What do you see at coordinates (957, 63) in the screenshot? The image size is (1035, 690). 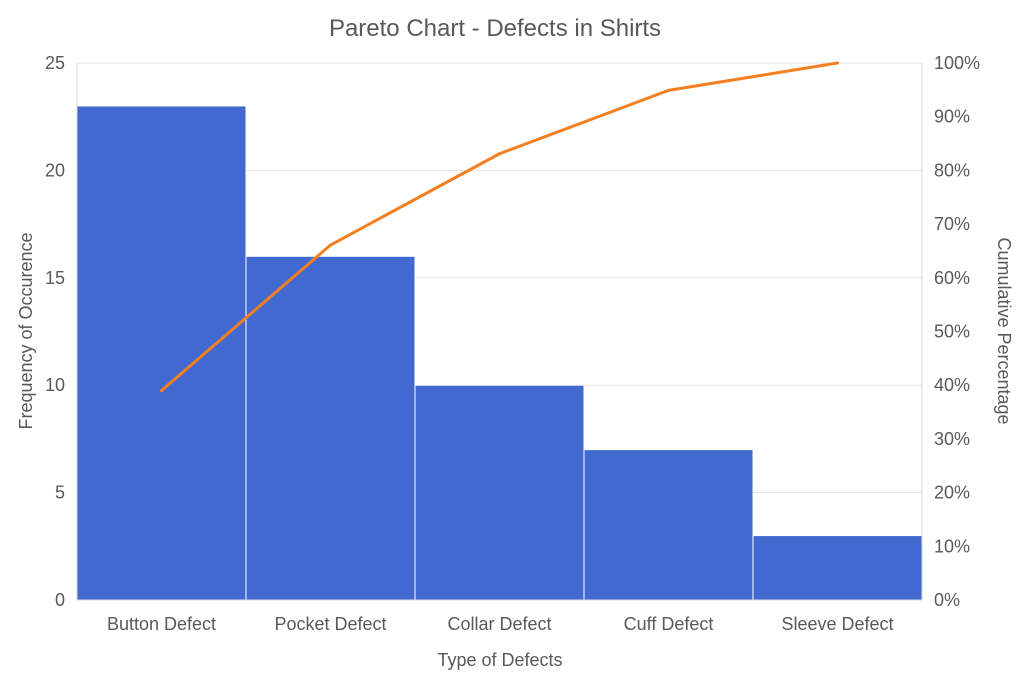 I see `y2-tick-label: 100%` at bounding box center [957, 63].